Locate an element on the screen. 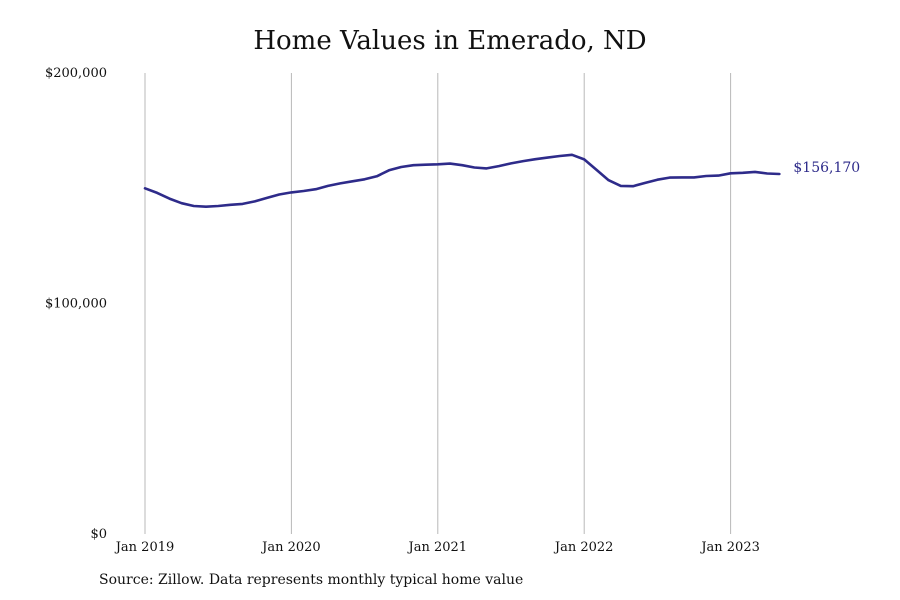 The height and width of the screenshot is (600, 900). y-tick-label: $100,000 is located at coordinates (76, 304).